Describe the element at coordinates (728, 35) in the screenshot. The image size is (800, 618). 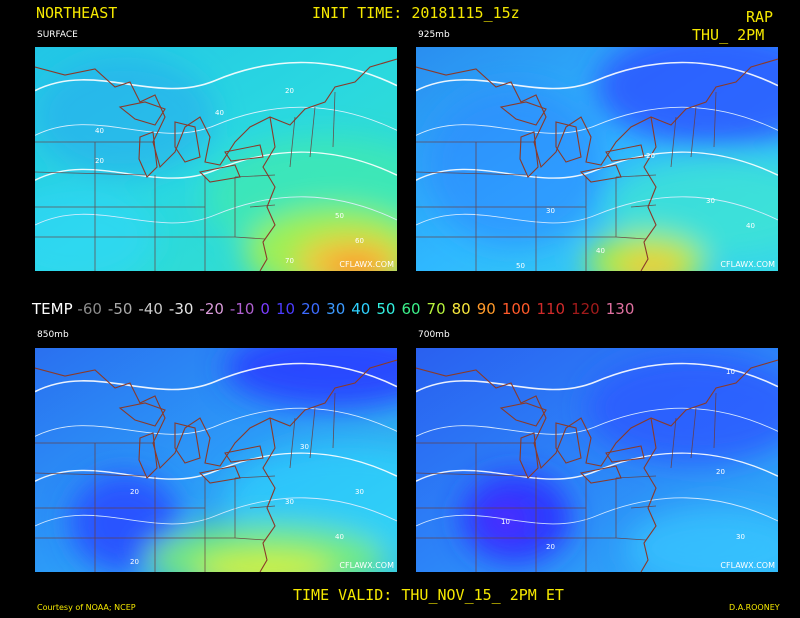
I see `valid-short: THU_ 2PM` at that location.